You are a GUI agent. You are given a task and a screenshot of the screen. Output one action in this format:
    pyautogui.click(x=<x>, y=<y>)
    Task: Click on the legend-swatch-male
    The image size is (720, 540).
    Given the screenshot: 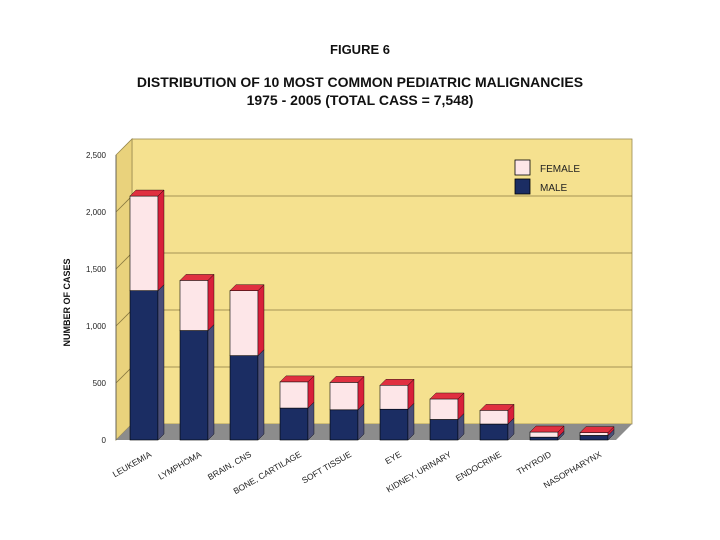 What is the action you would take?
    pyautogui.click(x=522, y=186)
    